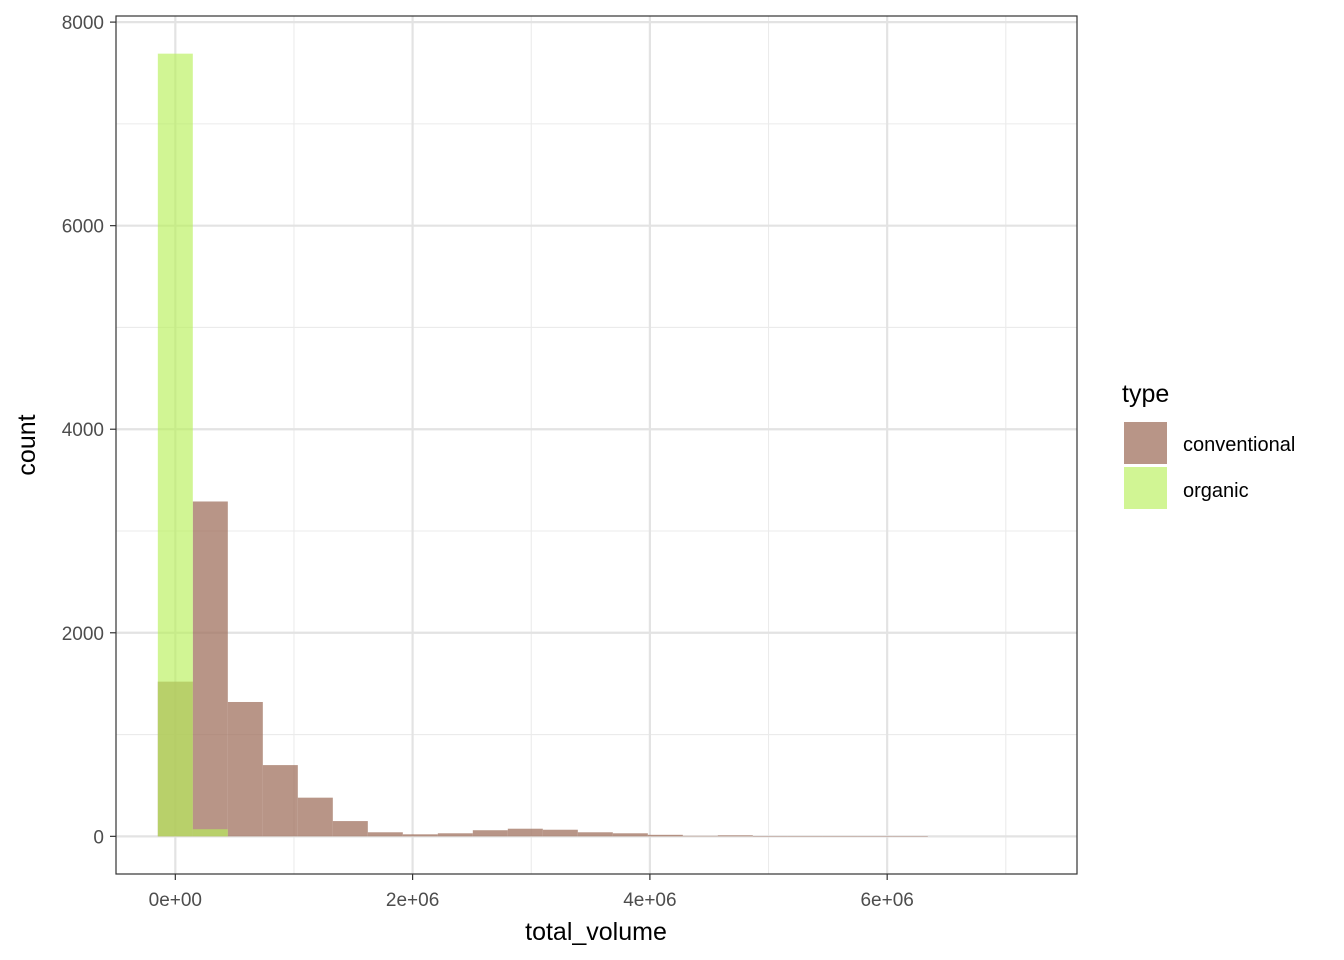  I want to click on legend-swatch-organic, so click(1145, 488).